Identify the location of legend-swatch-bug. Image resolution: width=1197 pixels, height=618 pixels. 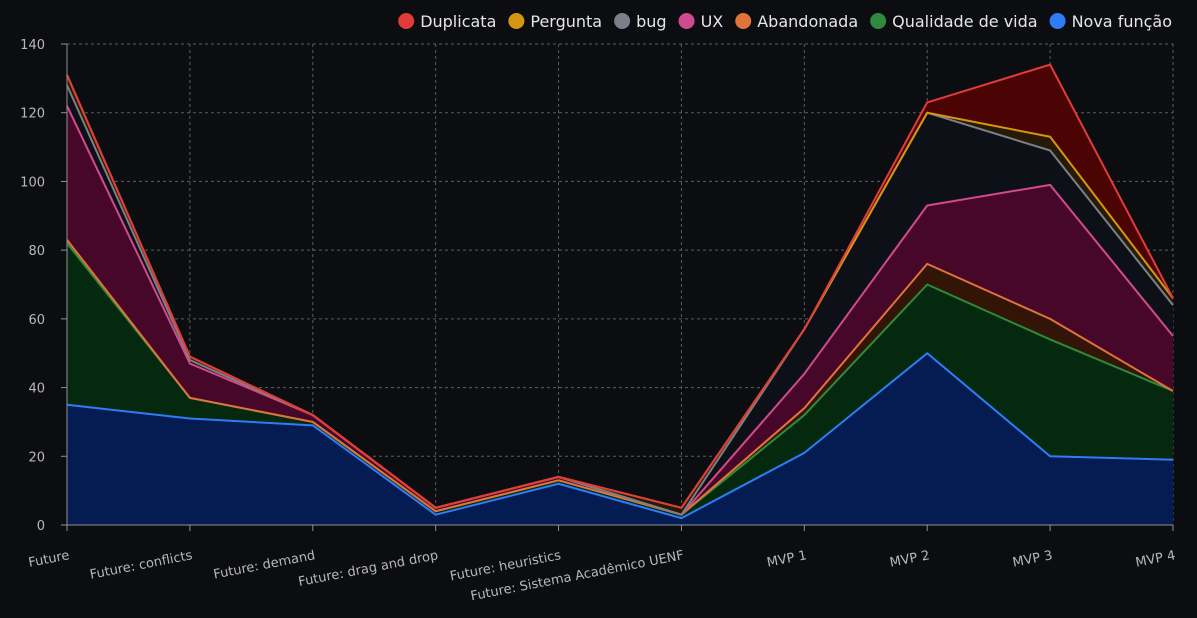
(622, 21).